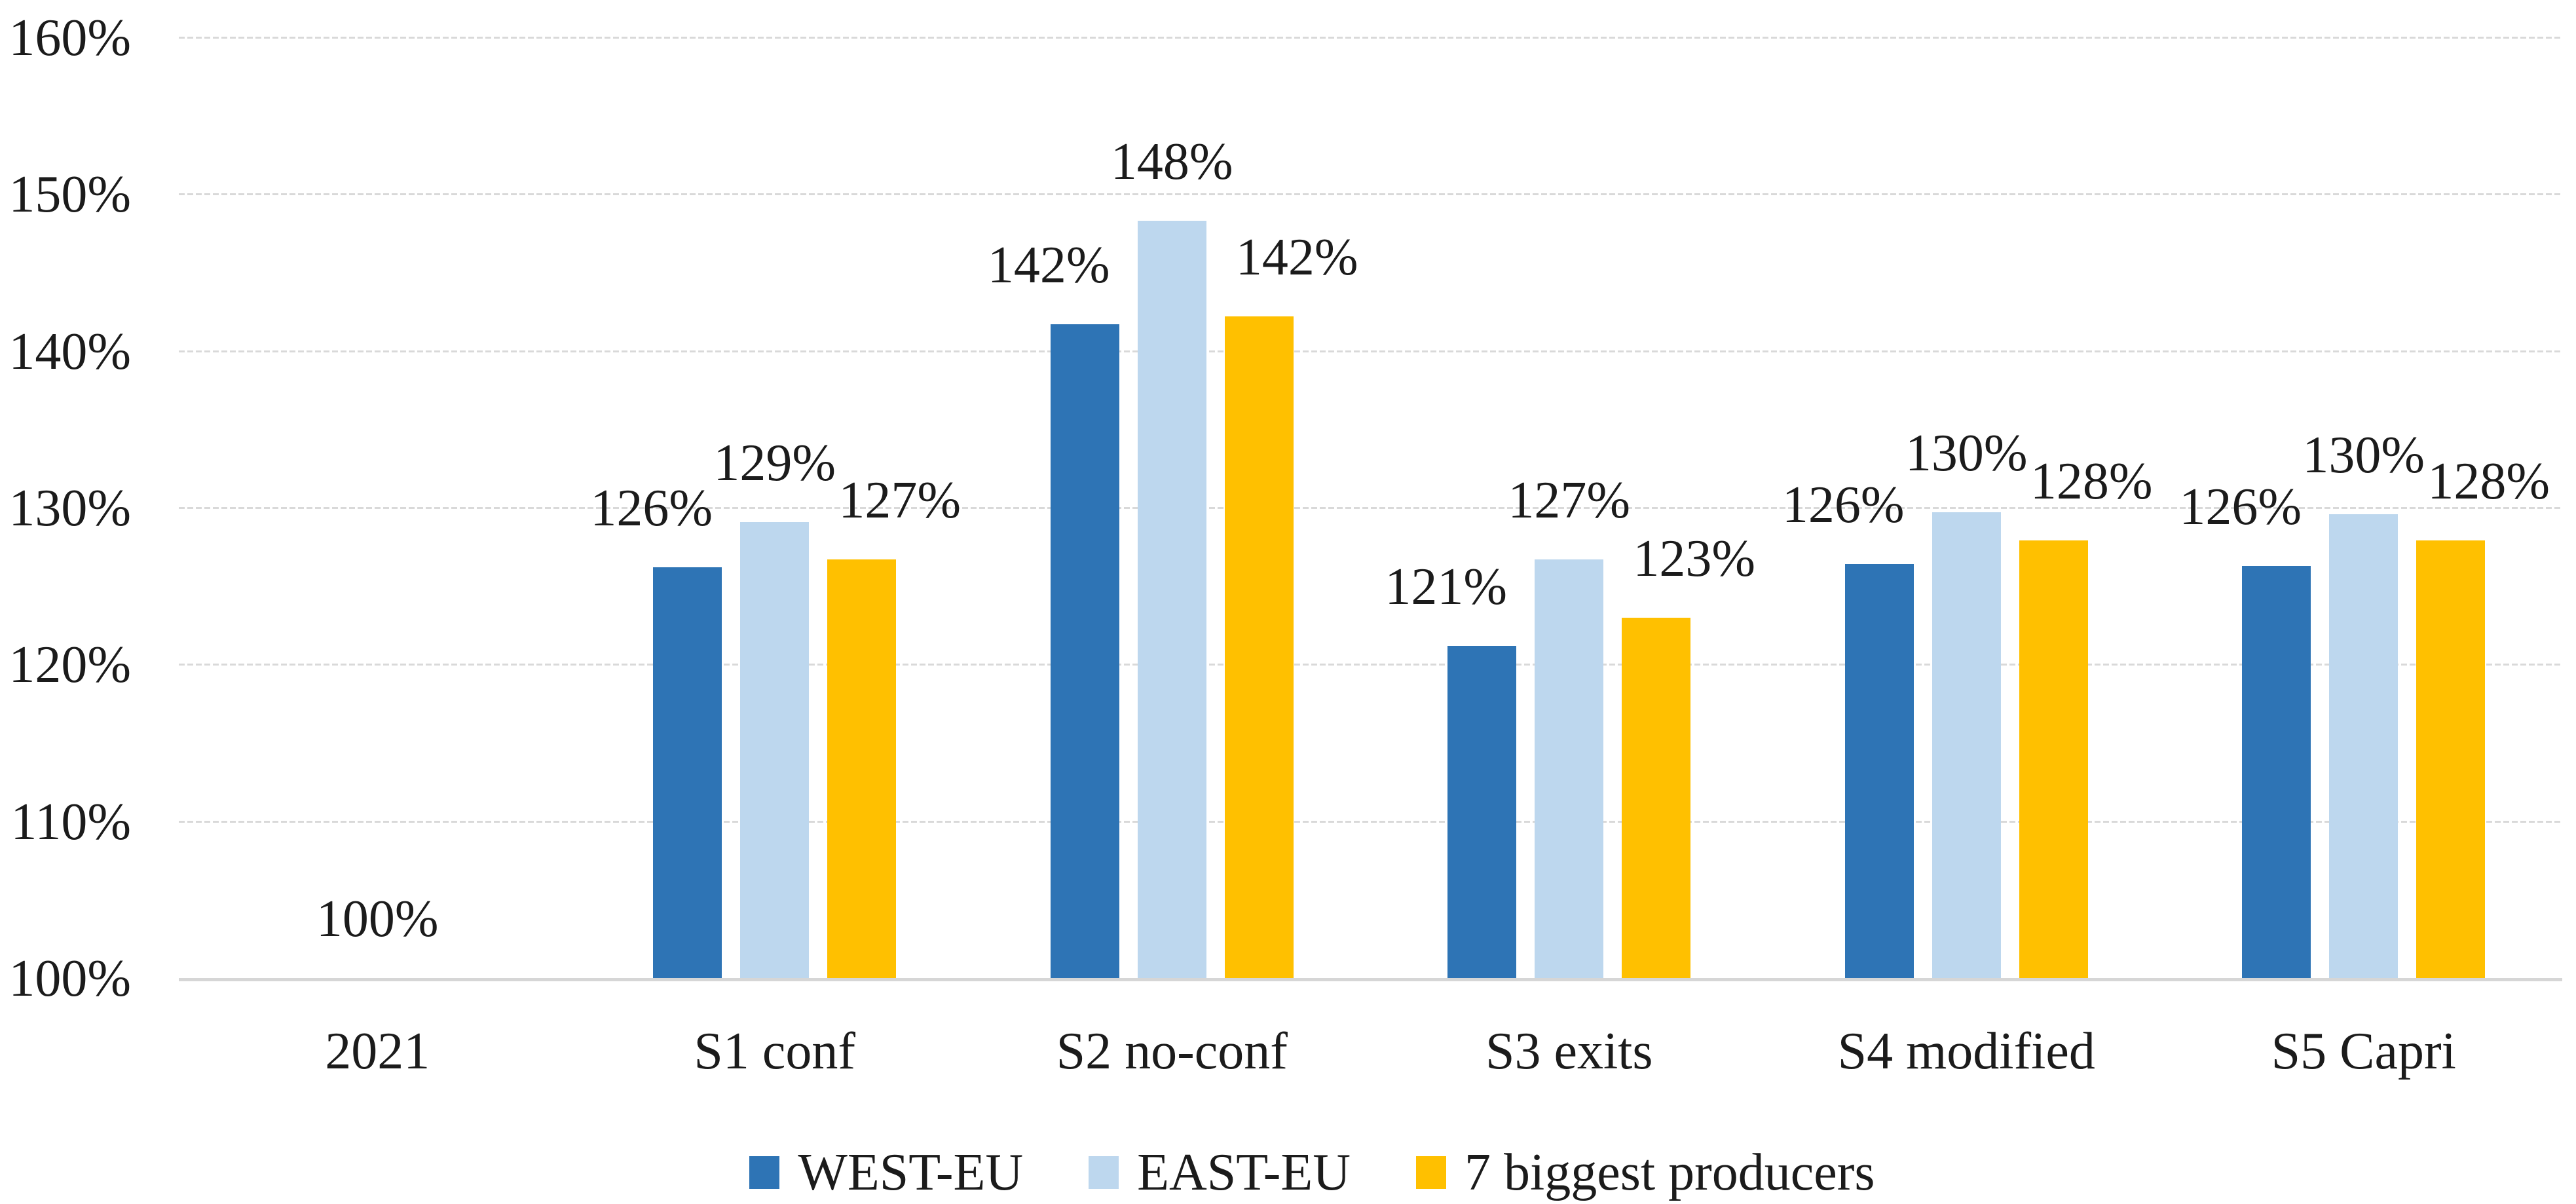  What do you see at coordinates (1172, 1051) in the screenshot?
I see `x-tick-label: S2 no-conf` at bounding box center [1172, 1051].